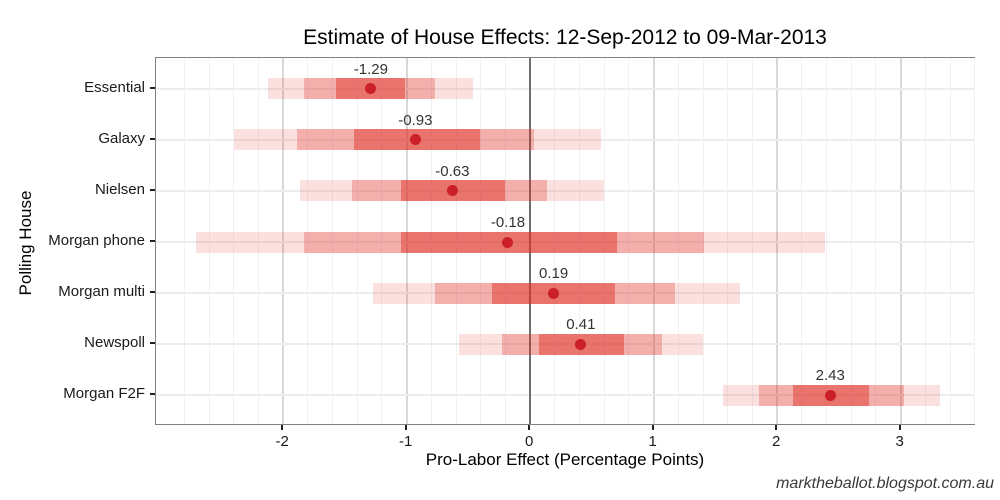 This screenshot has width=1000, height=500. I want to click on point-value-label: 2.43, so click(830, 376).